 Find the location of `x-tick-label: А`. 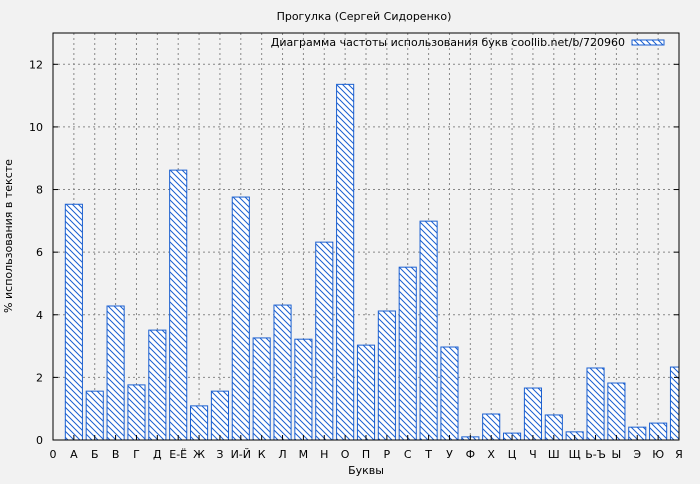

x-tick-label: А is located at coordinates (74, 454).